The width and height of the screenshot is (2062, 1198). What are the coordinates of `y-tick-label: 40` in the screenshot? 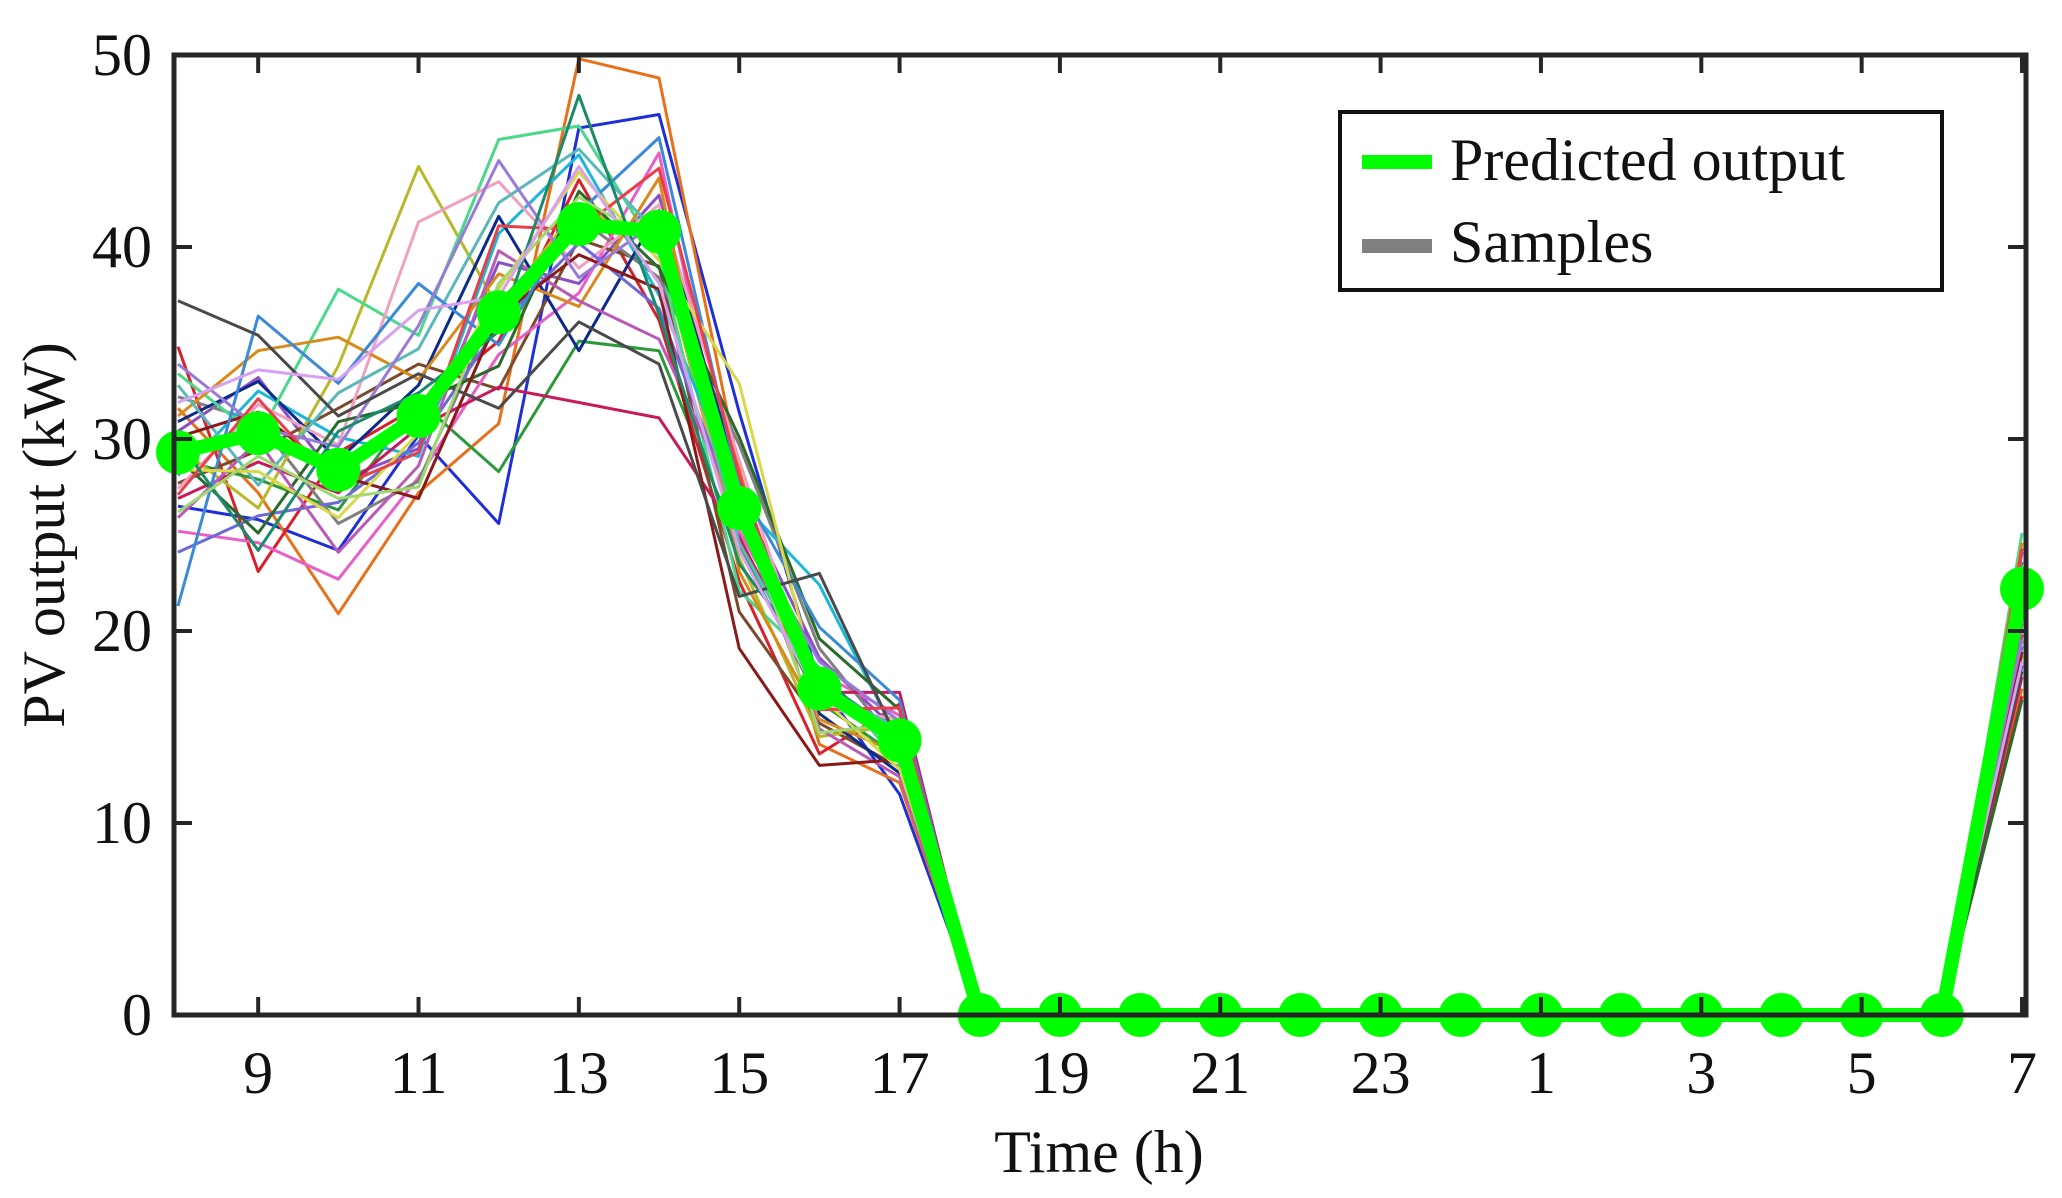 It's located at (122, 247).